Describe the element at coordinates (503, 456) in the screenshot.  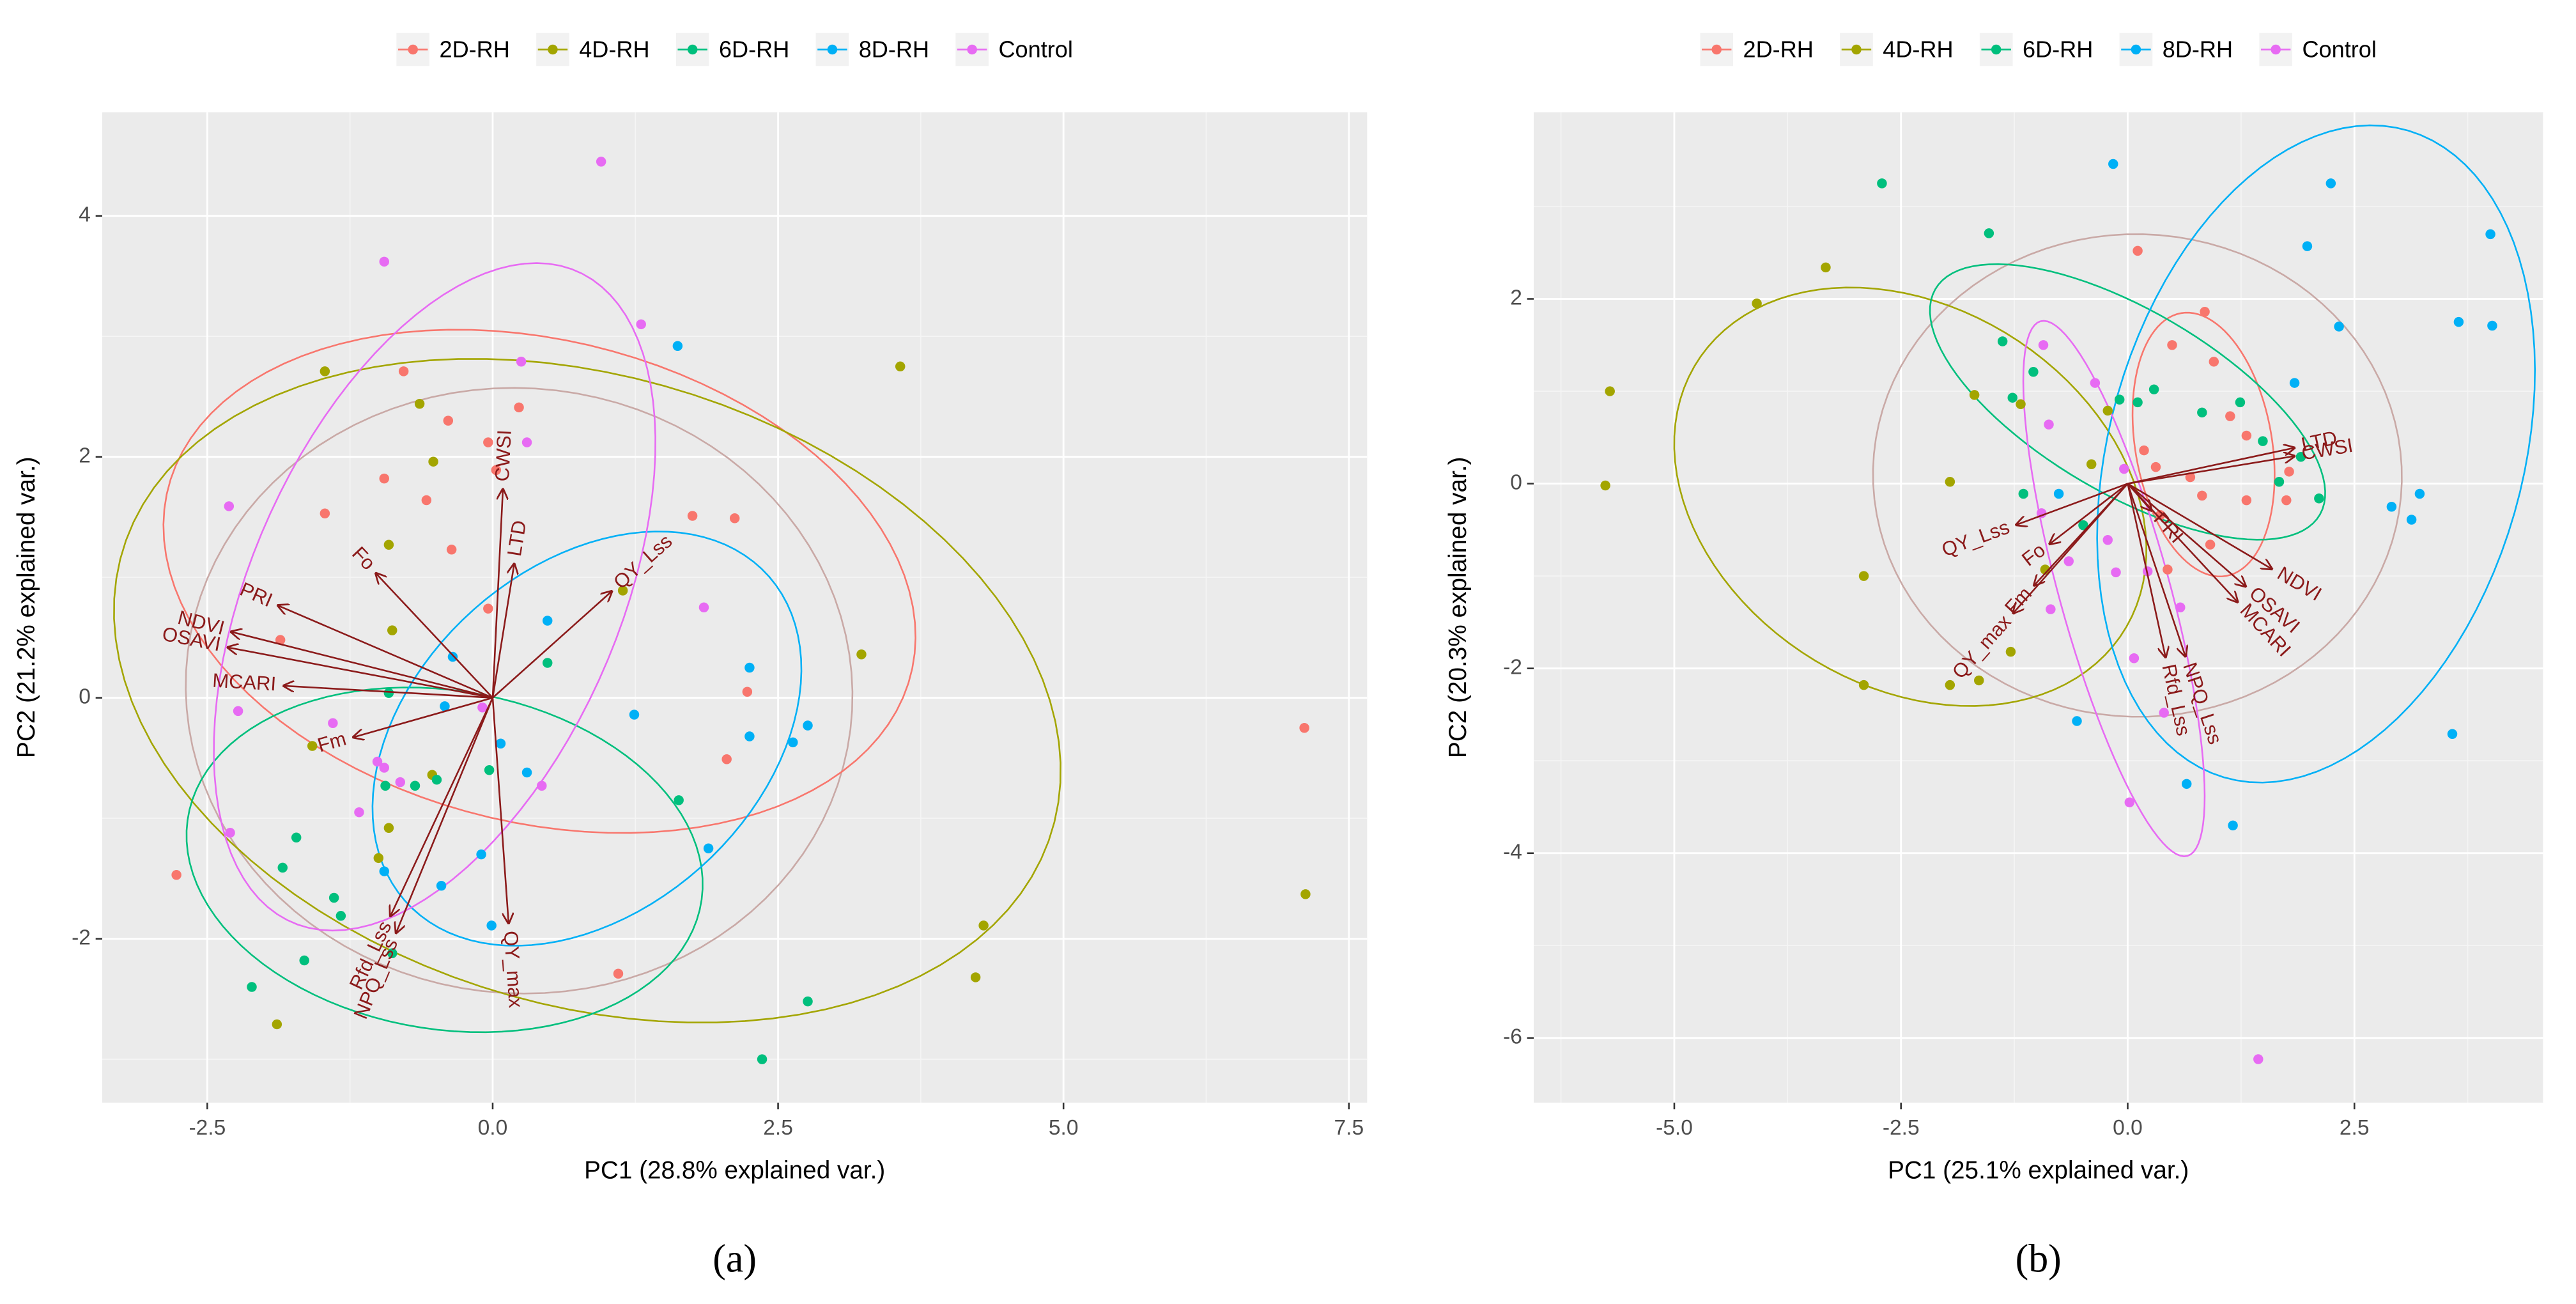
I see `arrow-label: CWSI` at that location.